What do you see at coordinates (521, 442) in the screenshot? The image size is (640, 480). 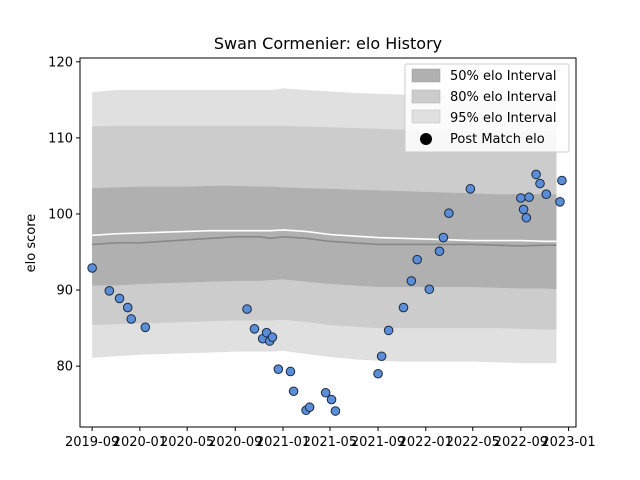 I see `x-tick-label: 2022-09` at bounding box center [521, 442].